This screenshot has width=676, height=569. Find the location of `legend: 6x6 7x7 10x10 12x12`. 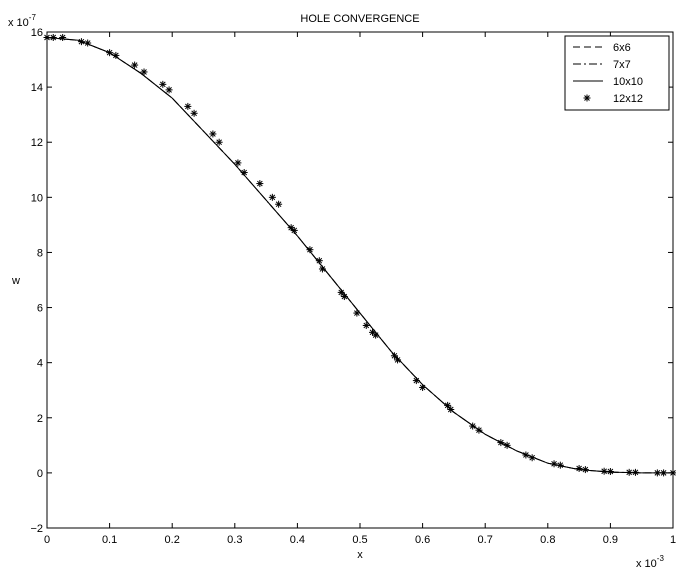

legend: 6x6 7x7 10x10 12x12 is located at coordinates (617, 73).